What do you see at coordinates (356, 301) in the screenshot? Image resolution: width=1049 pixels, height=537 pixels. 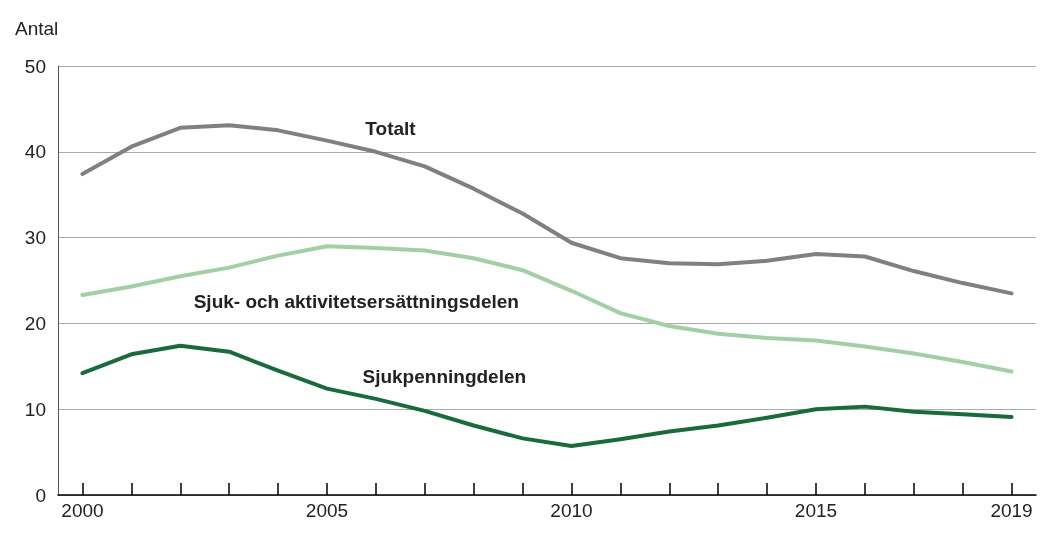 I see `series-label: Sjuk- och aktivitetsersättningsdelen` at bounding box center [356, 301].